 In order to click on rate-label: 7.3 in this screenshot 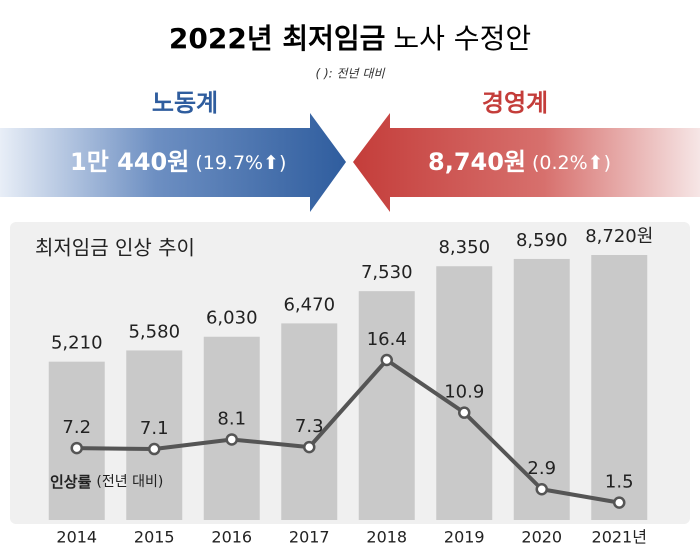, I will do `click(309, 426)`.